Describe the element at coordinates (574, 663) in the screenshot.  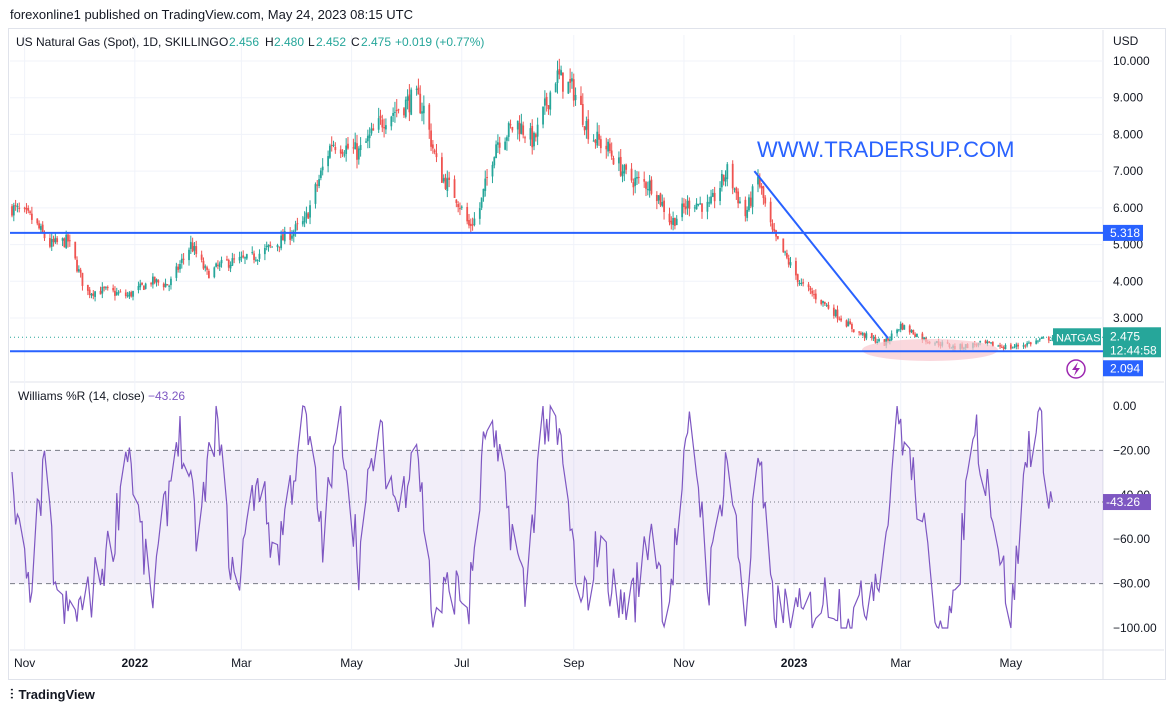
I see `time-tick-label: Sep` at that location.